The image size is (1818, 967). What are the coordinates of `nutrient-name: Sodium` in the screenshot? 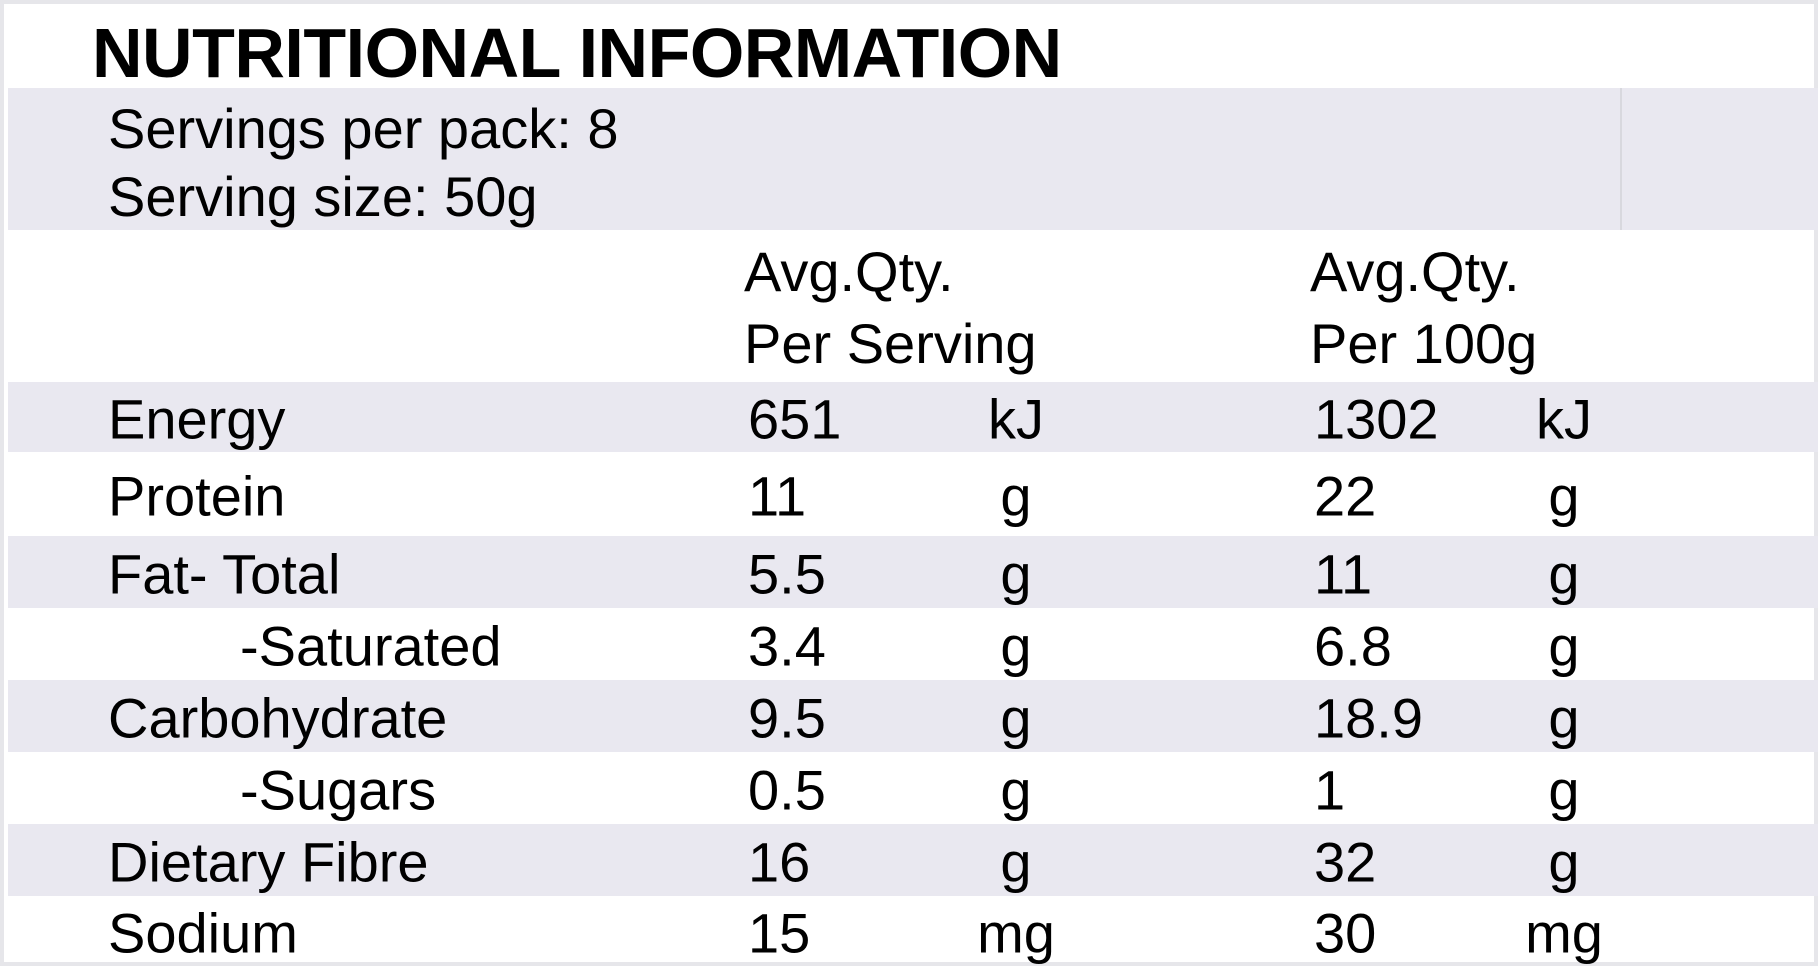 It's located at (203, 933).